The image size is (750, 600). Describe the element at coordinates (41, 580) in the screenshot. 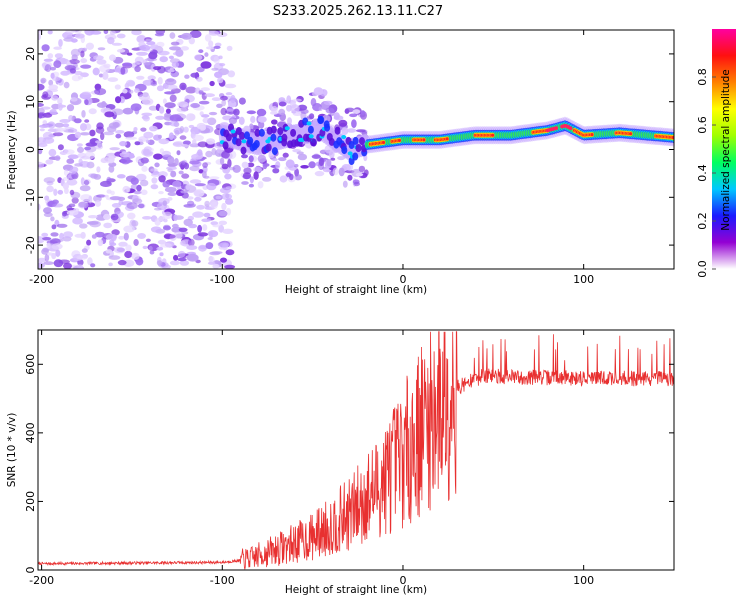

I see `x-tick-label: -200` at that location.